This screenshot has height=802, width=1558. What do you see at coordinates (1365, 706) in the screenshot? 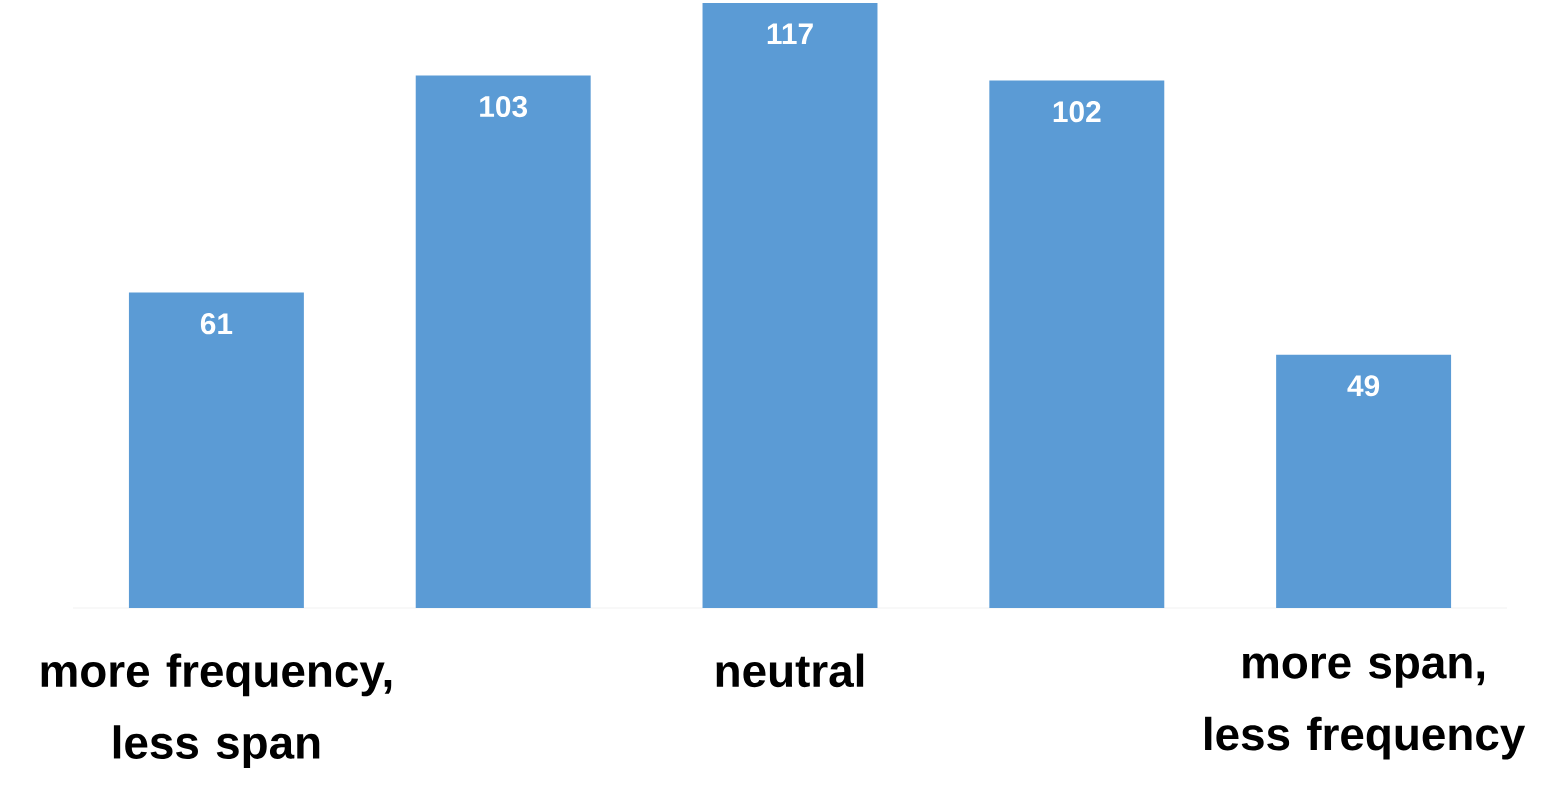
I see `x-tick-label: more span, less frequency` at bounding box center [1365, 706].